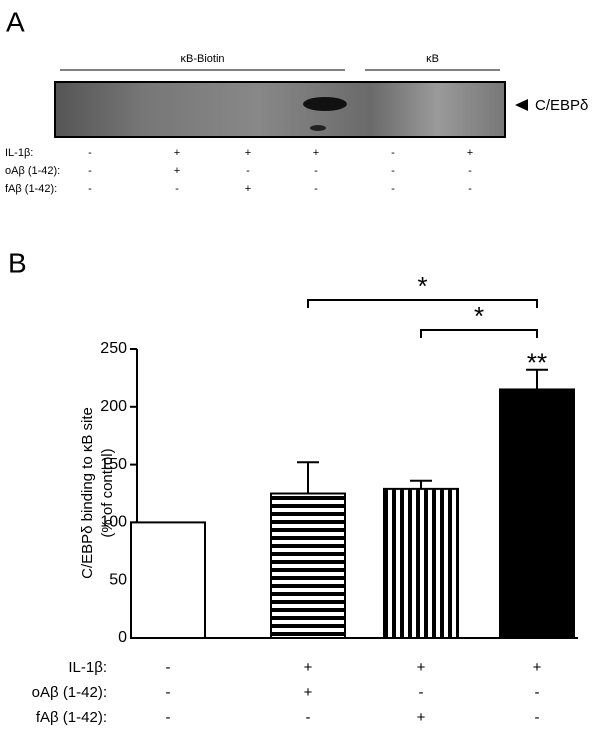 The height and width of the screenshot is (738, 600). What do you see at coordinates (113, 406) in the screenshot?
I see `y-tick-label: 200` at bounding box center [113, 406].